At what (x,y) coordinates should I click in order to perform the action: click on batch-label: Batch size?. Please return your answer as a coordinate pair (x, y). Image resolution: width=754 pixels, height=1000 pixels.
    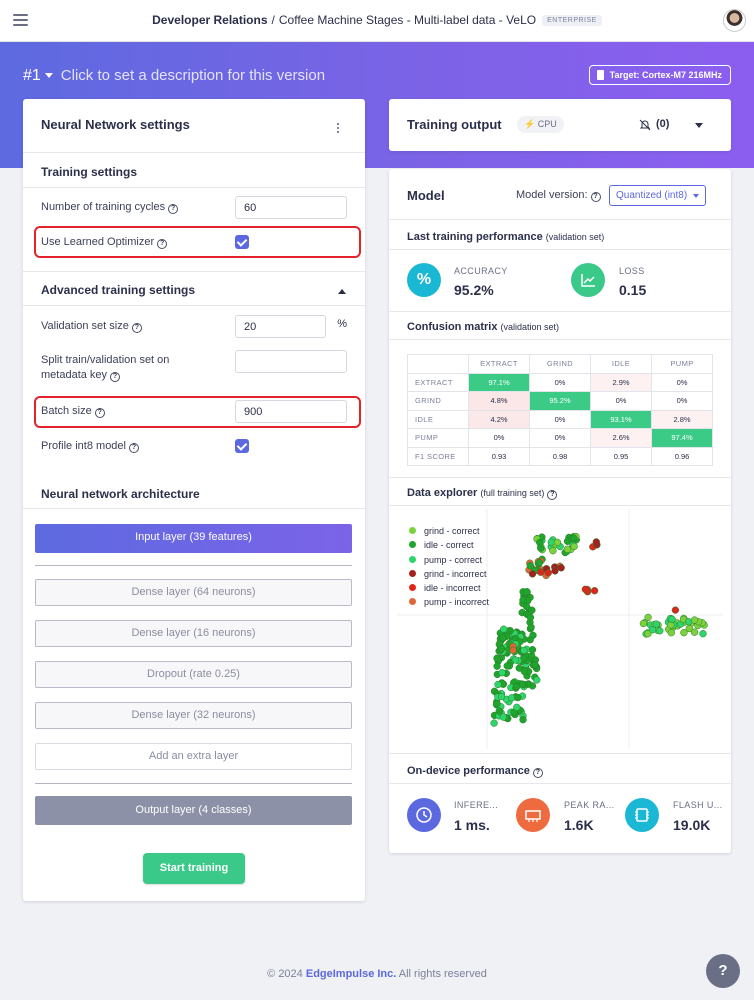
    Looking at the image, I should click on (73, 411).